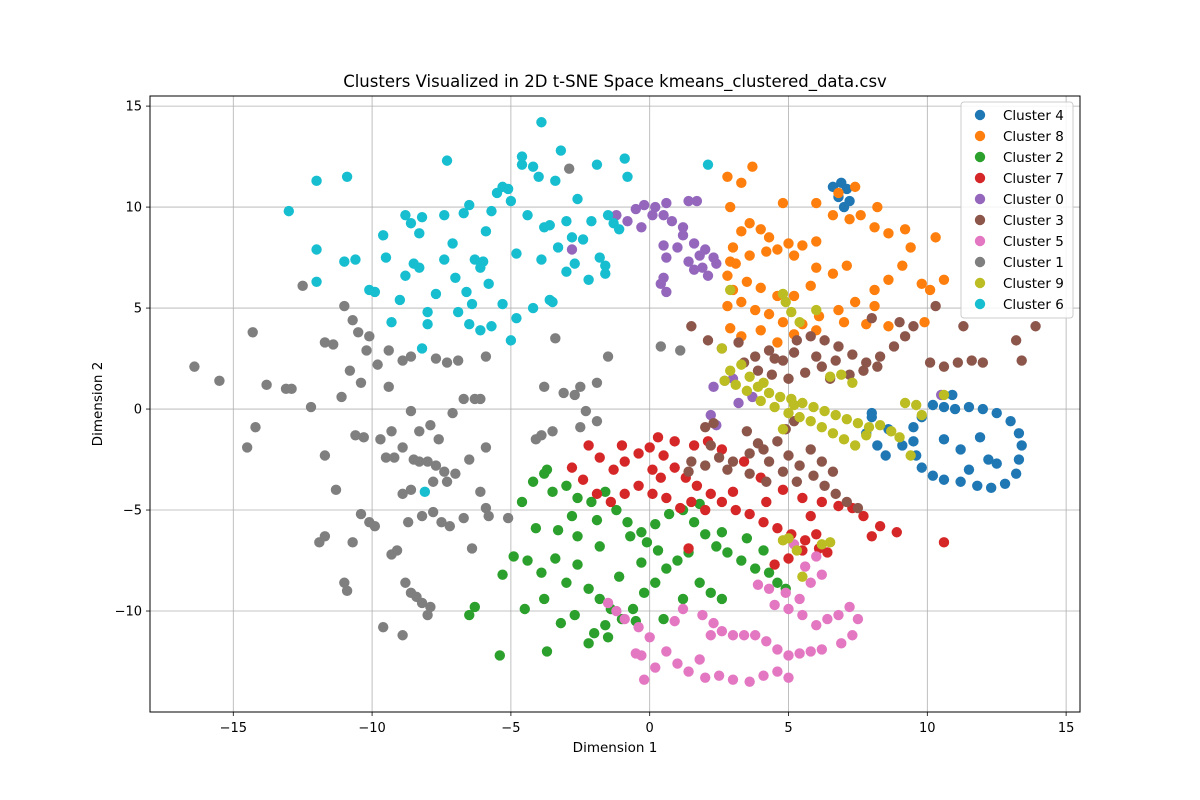 Image resolution: width=1200 pixels, height=800 pixels. I want to click on x-tick-label: 10, so click(927, 728).